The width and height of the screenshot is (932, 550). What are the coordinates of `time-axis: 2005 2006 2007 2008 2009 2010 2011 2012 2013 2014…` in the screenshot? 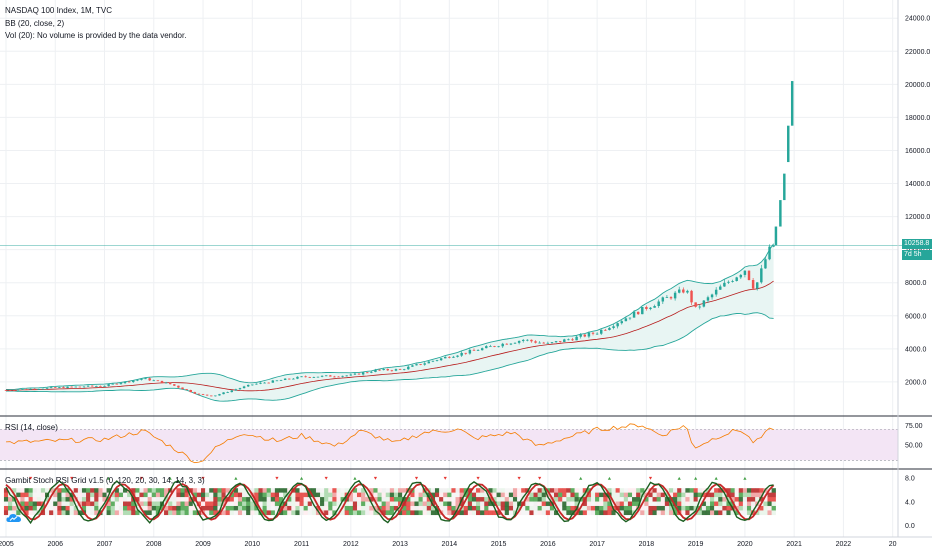 It's located at (448, 544).